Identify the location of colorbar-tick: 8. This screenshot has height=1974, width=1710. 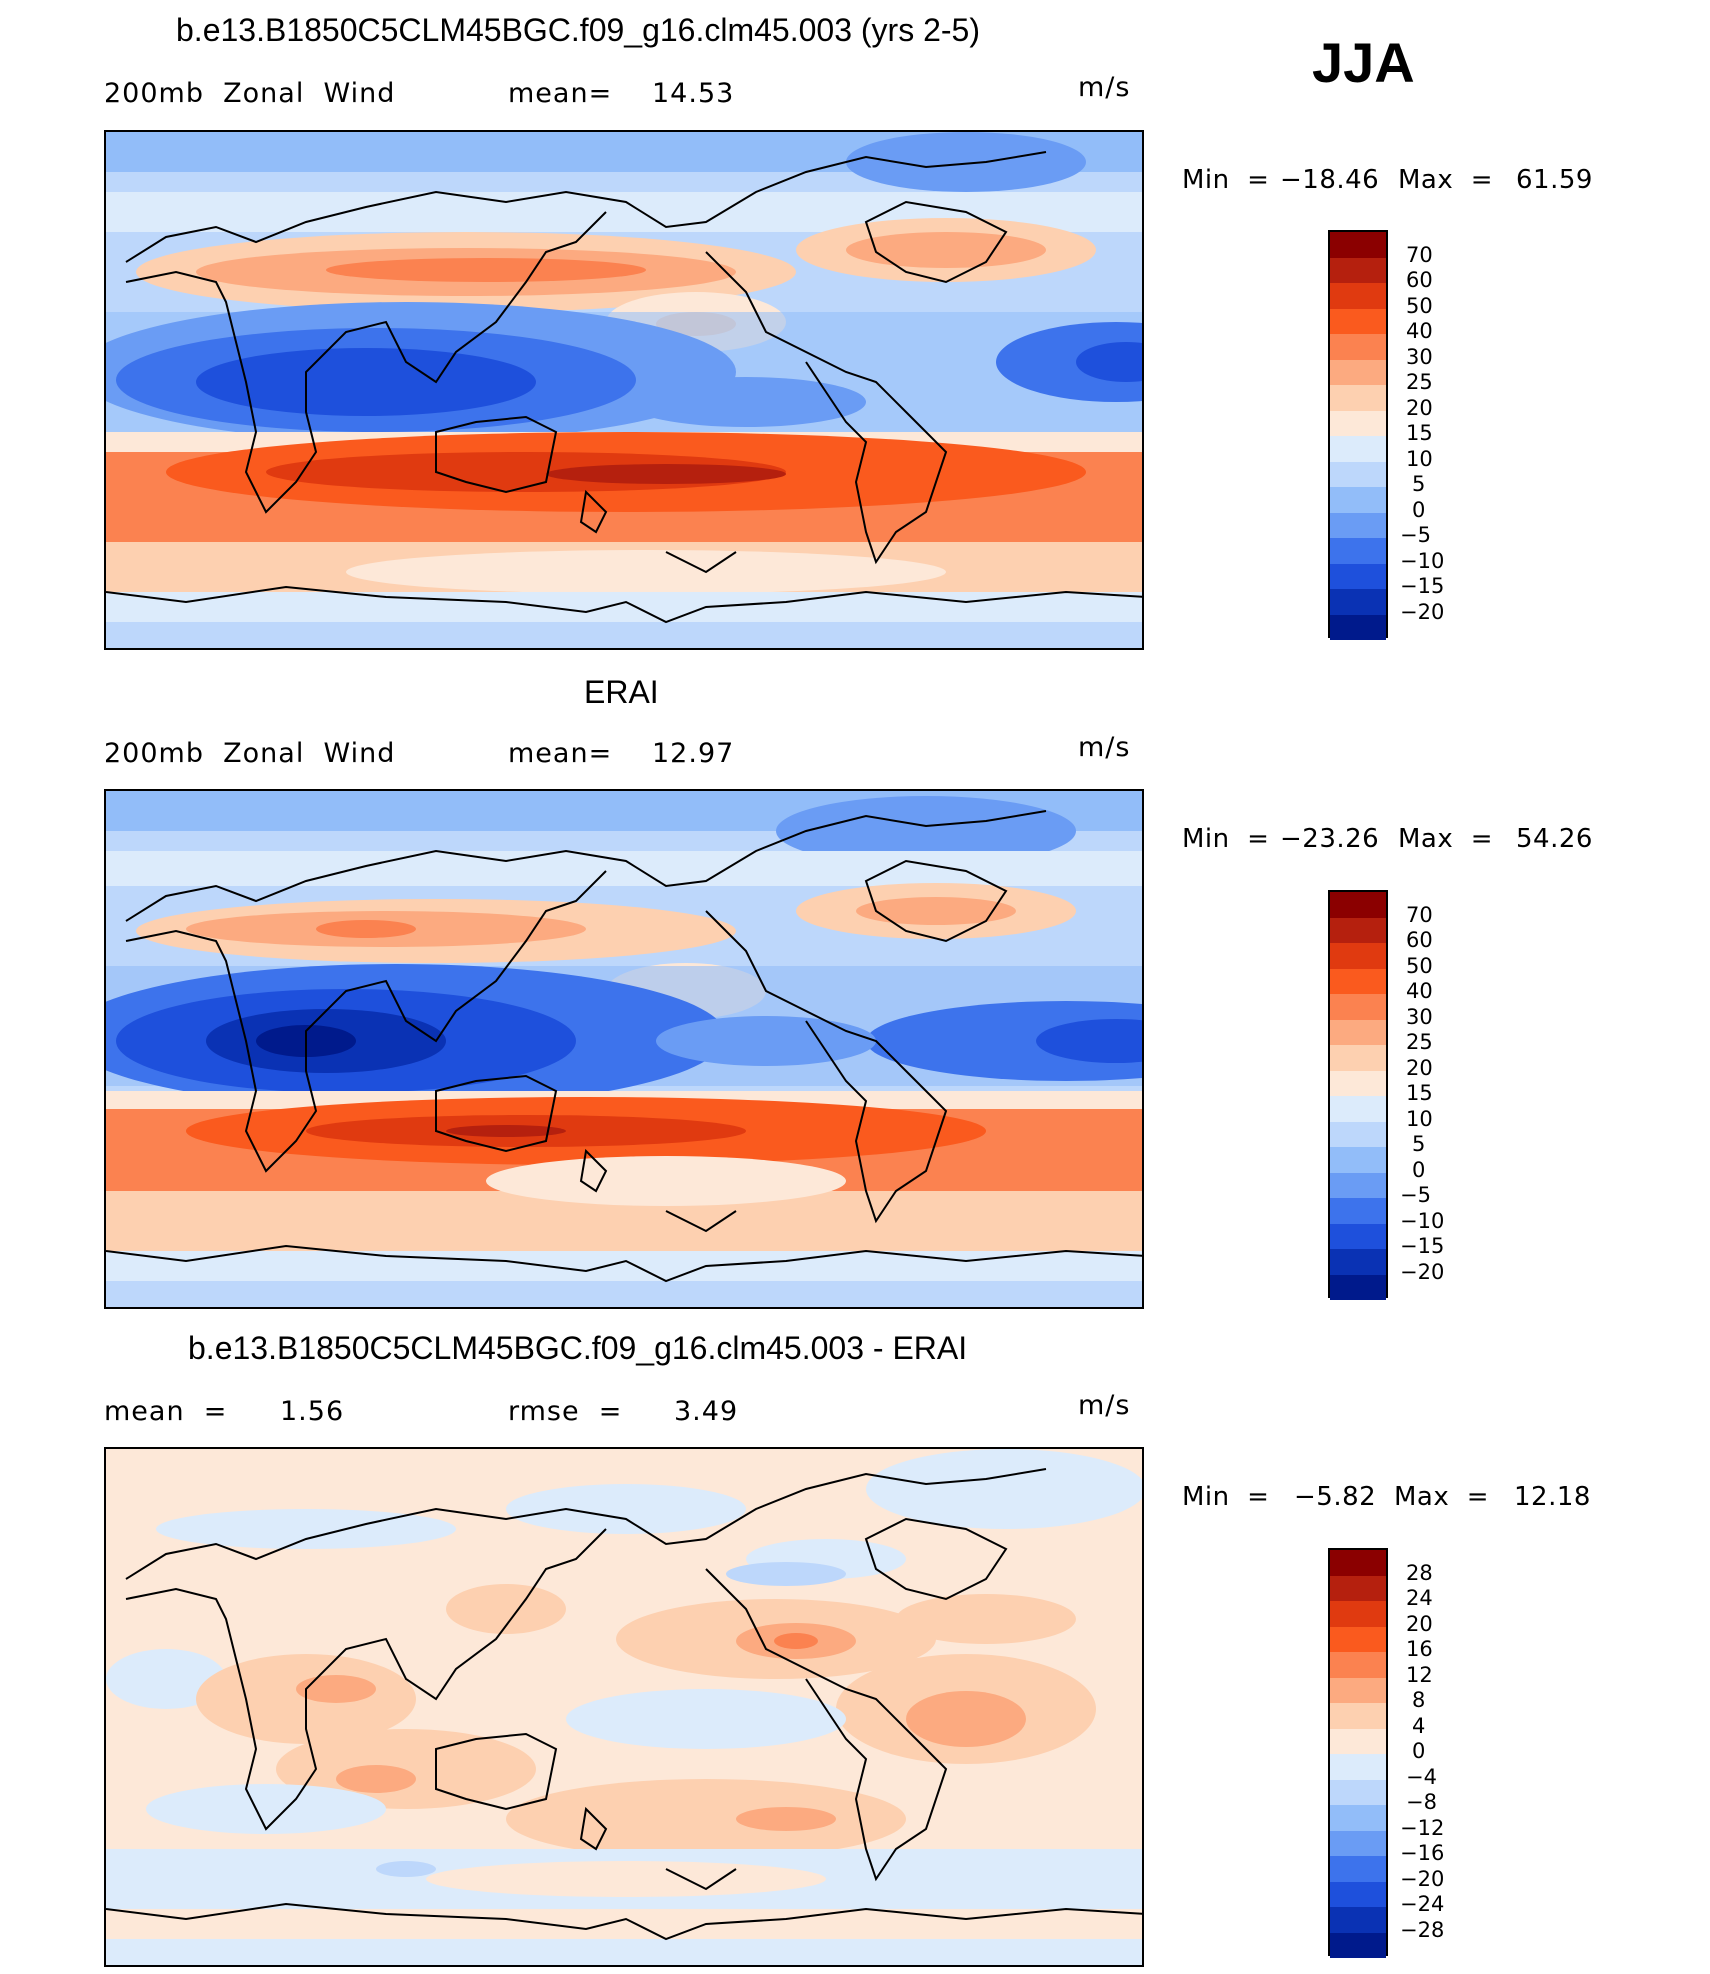
(1419, 1700).